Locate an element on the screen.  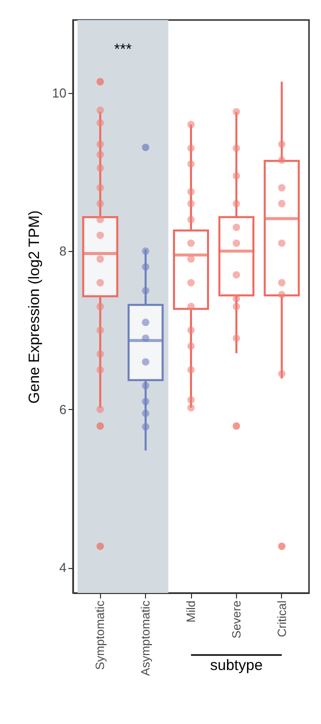
x-tick-label: Symptomatic is located at coordinates (100, 635).